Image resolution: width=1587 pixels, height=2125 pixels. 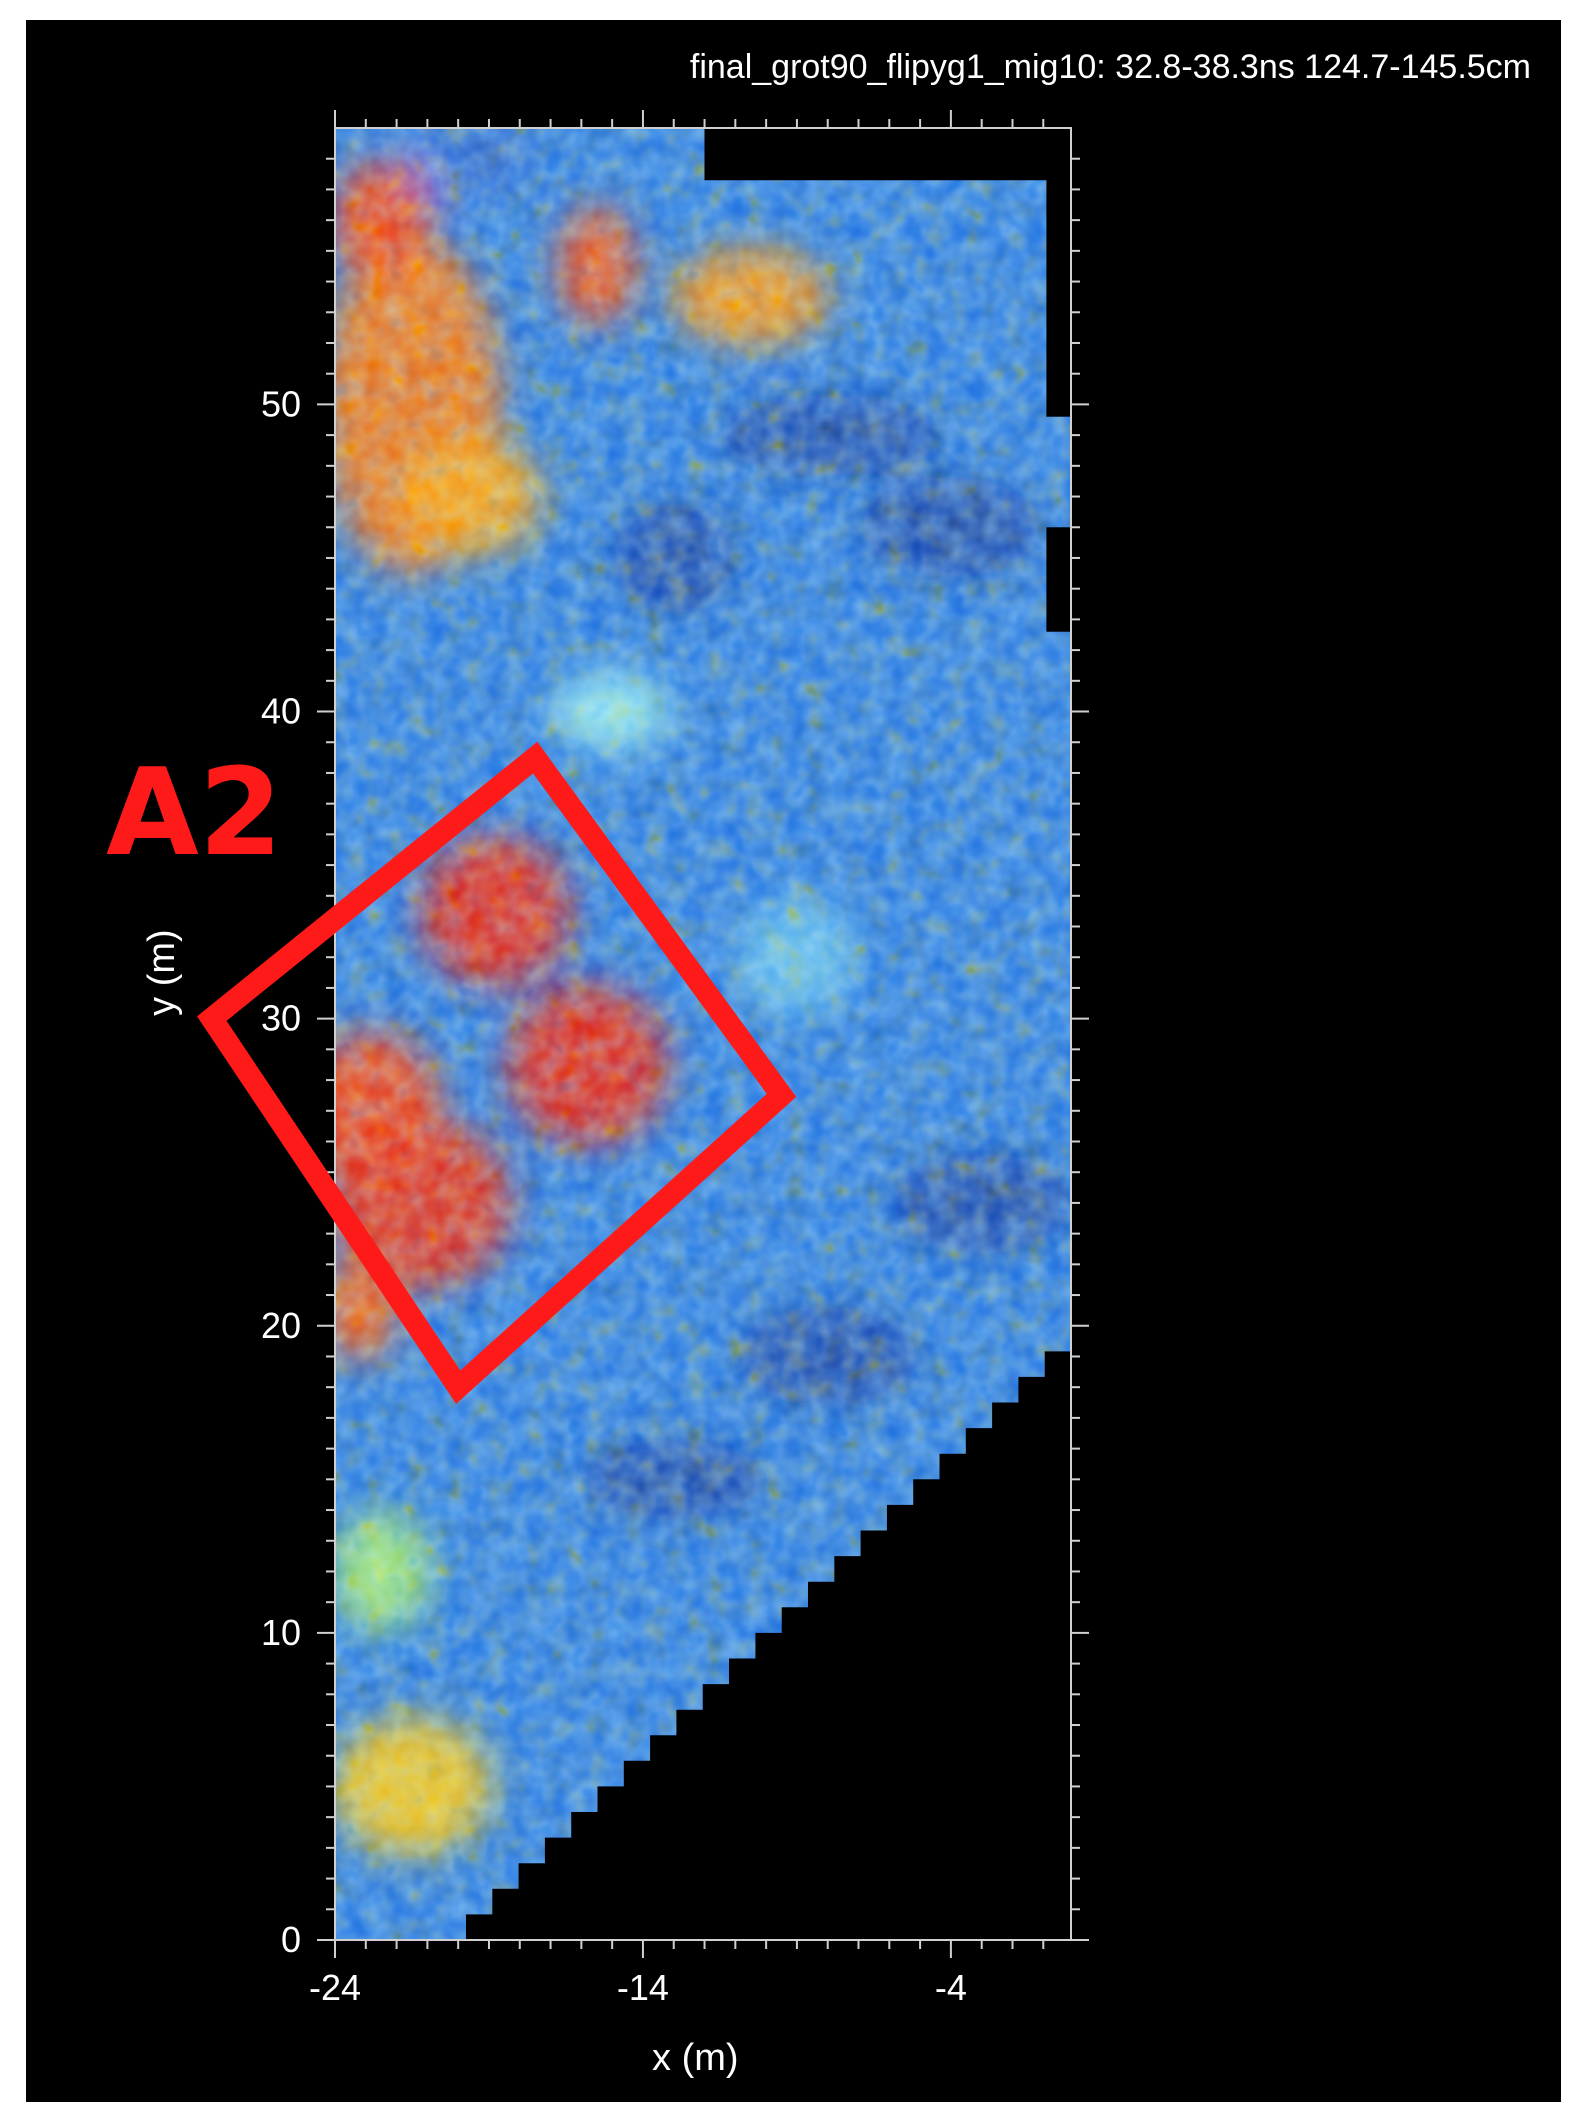 I want to click on x-axis-label: x (m), so click(x=695, y=2058).